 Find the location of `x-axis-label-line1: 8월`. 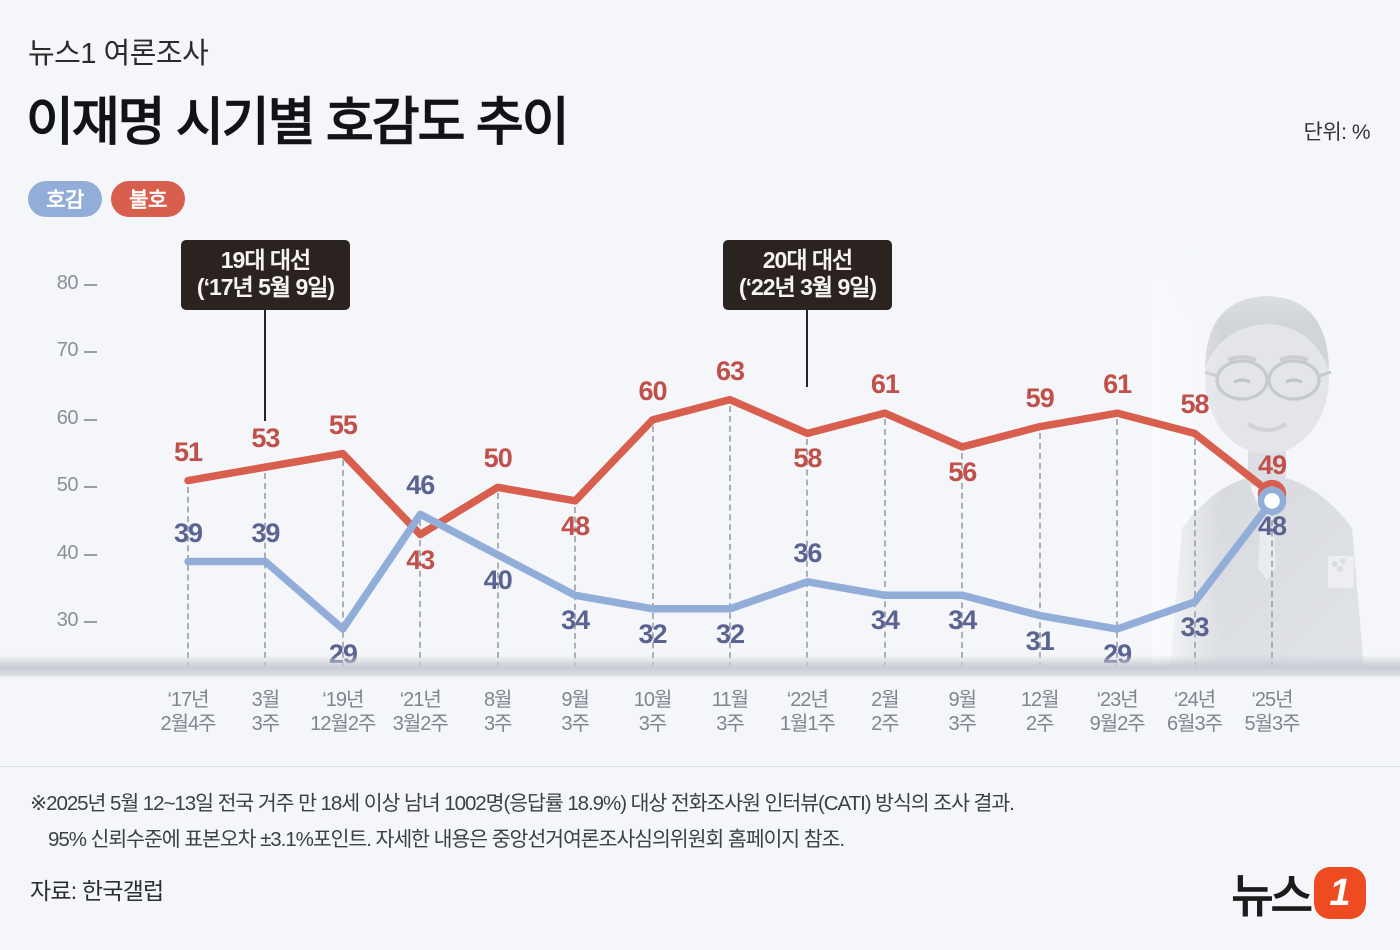

x-axis-label-line1: 8월 is located at coordinates (498, 700).